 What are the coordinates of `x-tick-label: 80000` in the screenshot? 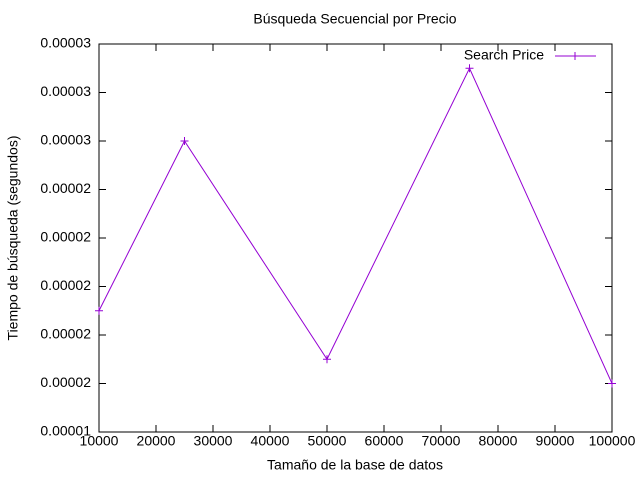 It's located at (498, 441).